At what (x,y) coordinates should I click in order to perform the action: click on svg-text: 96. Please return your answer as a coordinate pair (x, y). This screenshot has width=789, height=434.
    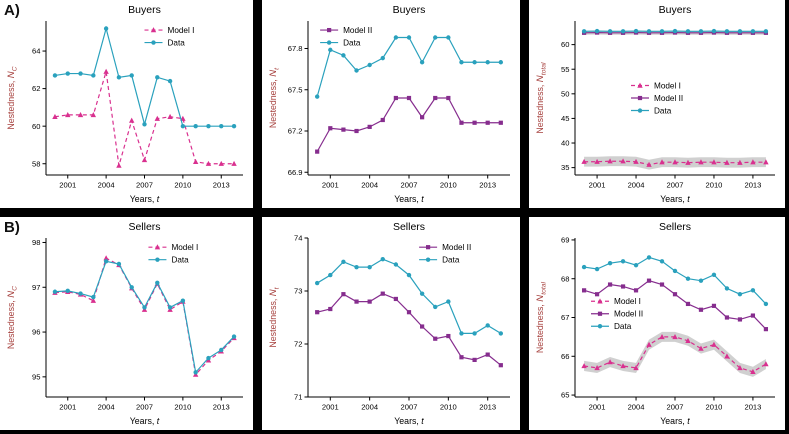
    Looking at the image, I should click on (36, 332).